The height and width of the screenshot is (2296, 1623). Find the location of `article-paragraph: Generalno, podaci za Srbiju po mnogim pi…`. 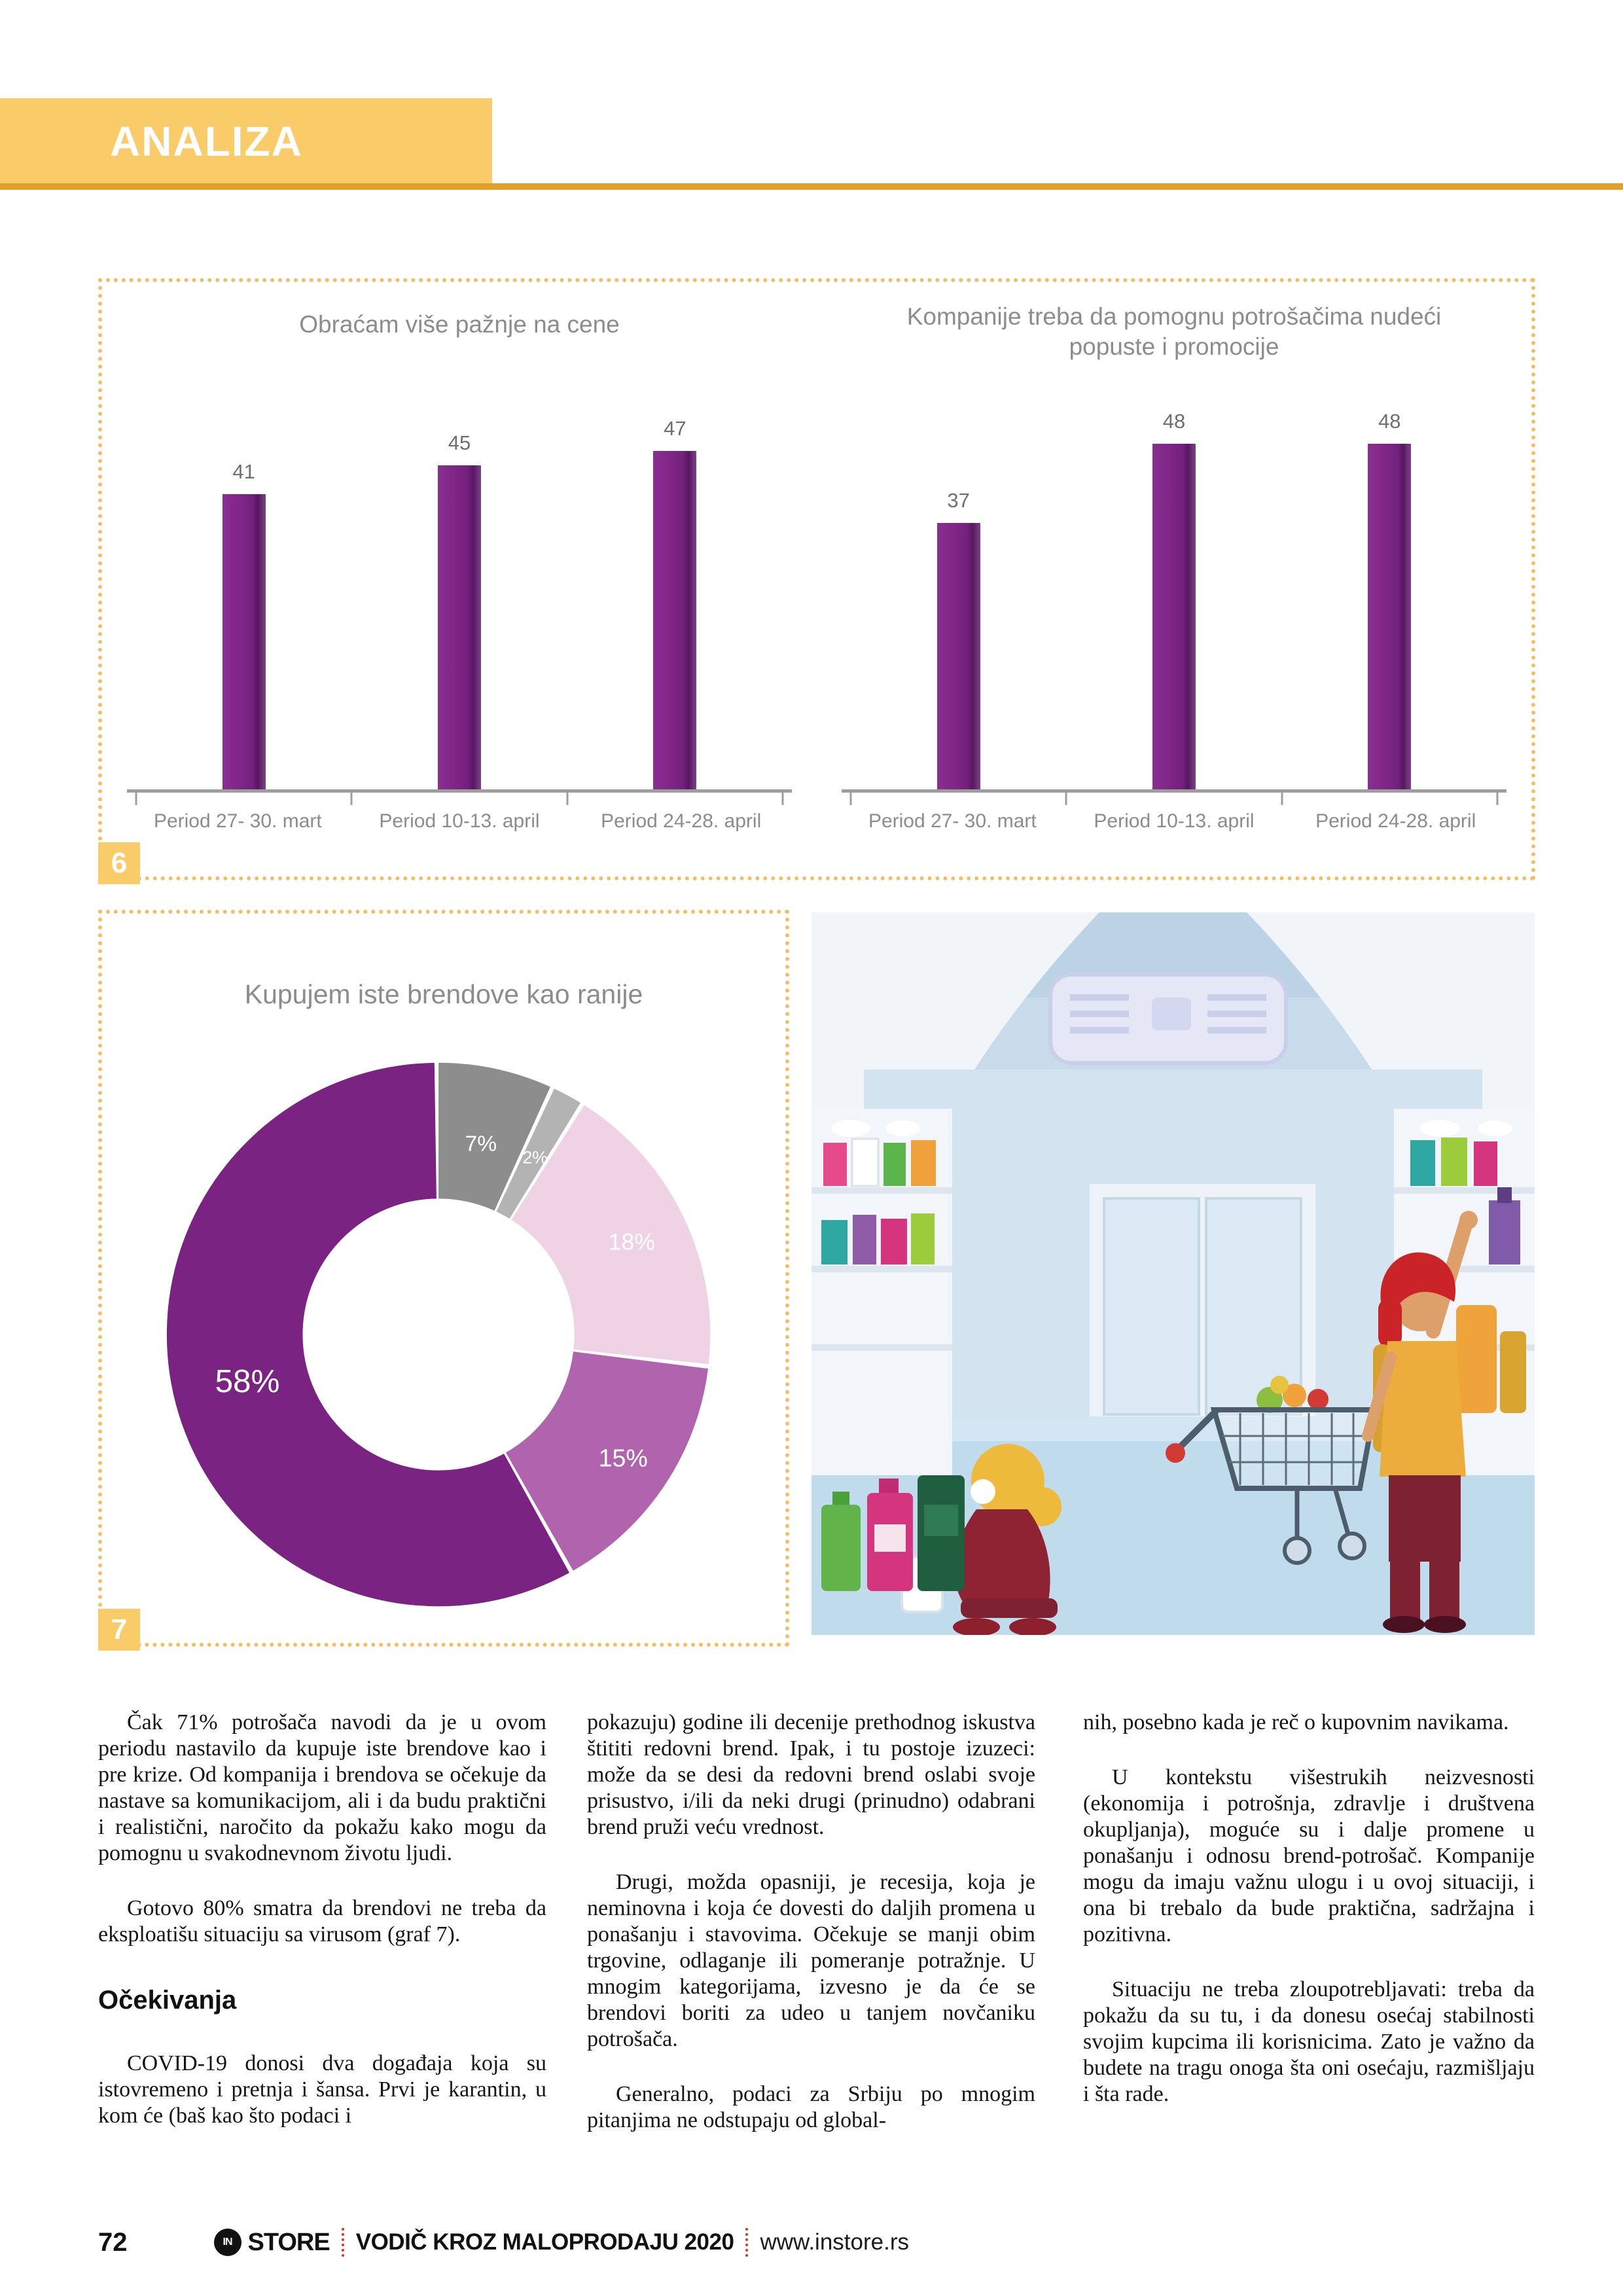

article-paragraph: Generalno, podaci za Srbiju po mnogim pi… is located at coordinates (811, 2107).